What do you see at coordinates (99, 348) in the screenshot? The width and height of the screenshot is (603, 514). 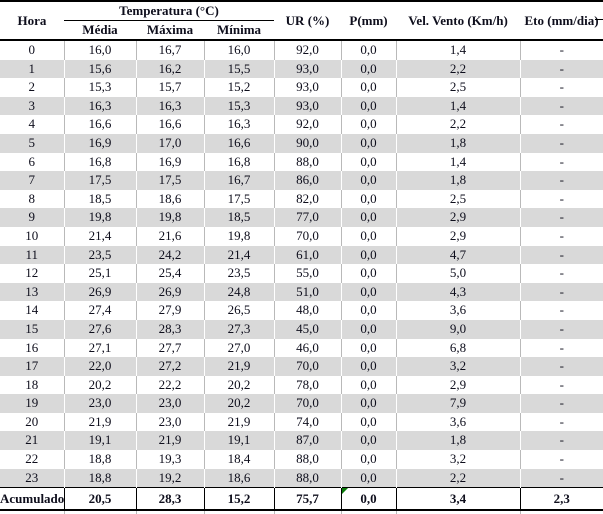 I see `cell-media: 27,1` at bounding box center [99, 348].